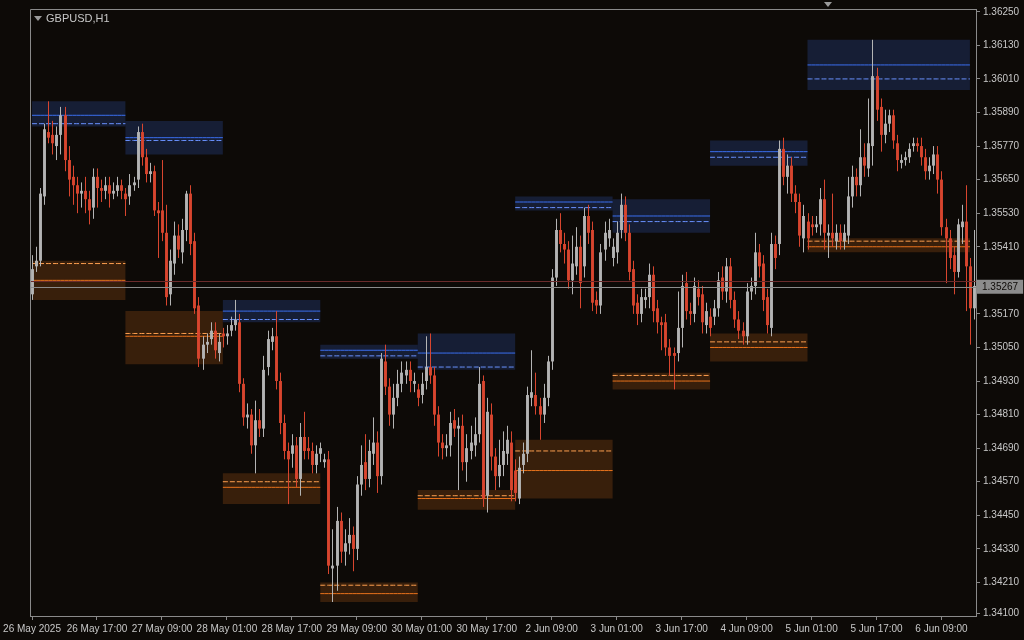 This screenshot has width=1024, height=640. I want to click on y-tick-label: 1.34930, so click(1001, 380).